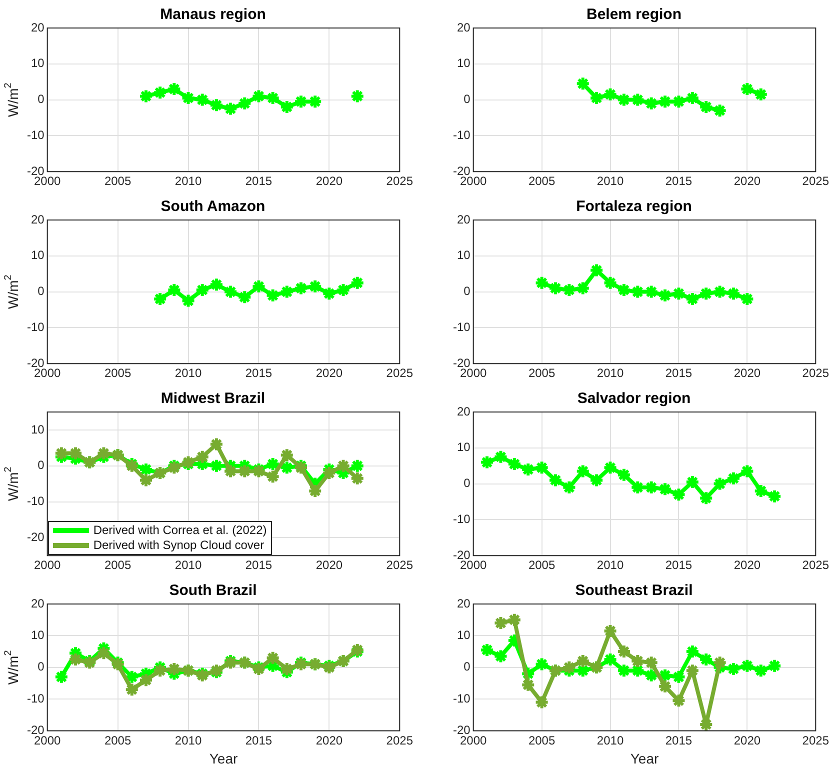  Describe the element at coordinates (213, 591) in the screenshot. I see `chart-title: South Brazil` at that location.